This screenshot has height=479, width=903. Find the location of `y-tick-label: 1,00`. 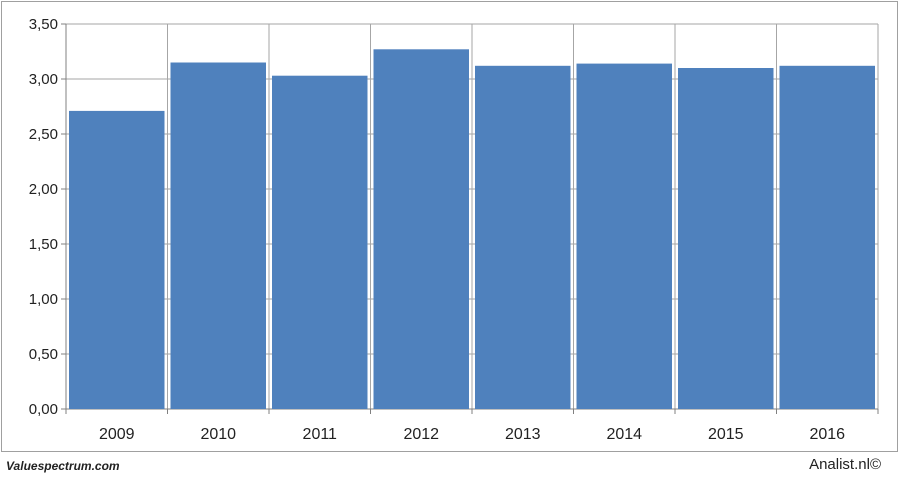

y-tick-label: 1,00 is located at coordinates (43, 299).